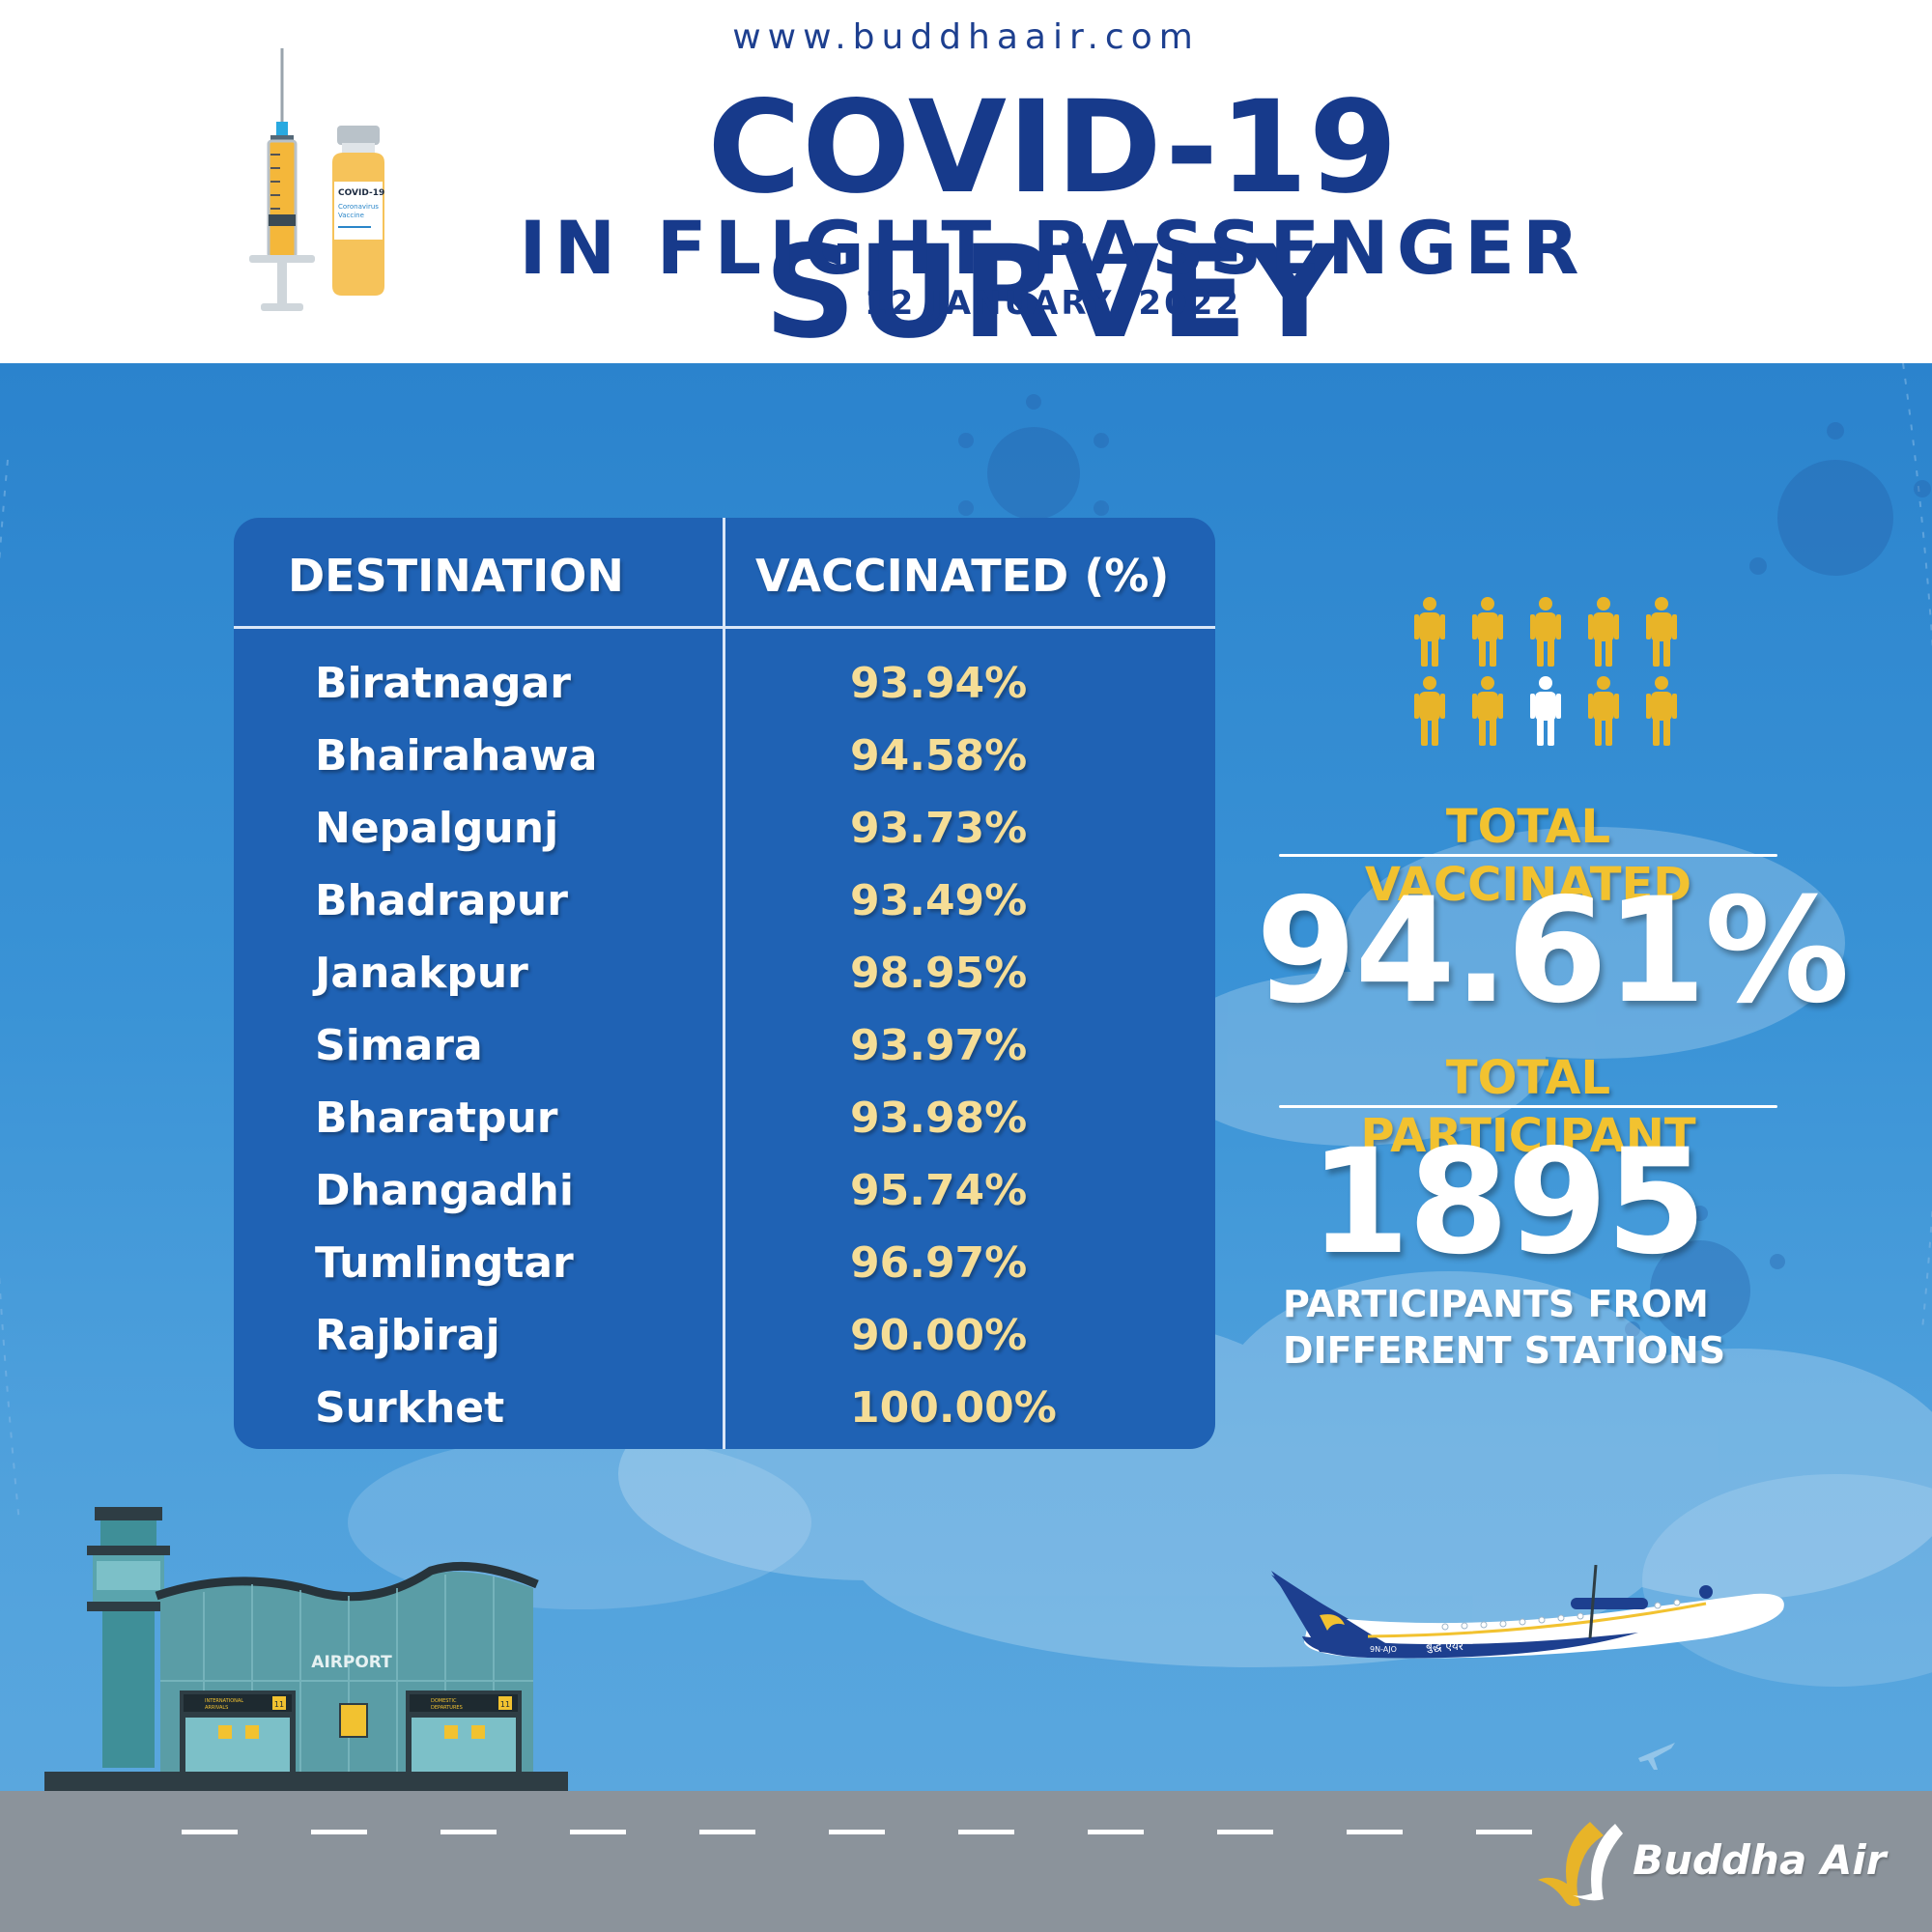 The width and height of the screenshot is (1932, 1932). Describe the element at coordinates (1760, 1860) in the screenshot. I see `brand-name: Buddha Air` at that location.